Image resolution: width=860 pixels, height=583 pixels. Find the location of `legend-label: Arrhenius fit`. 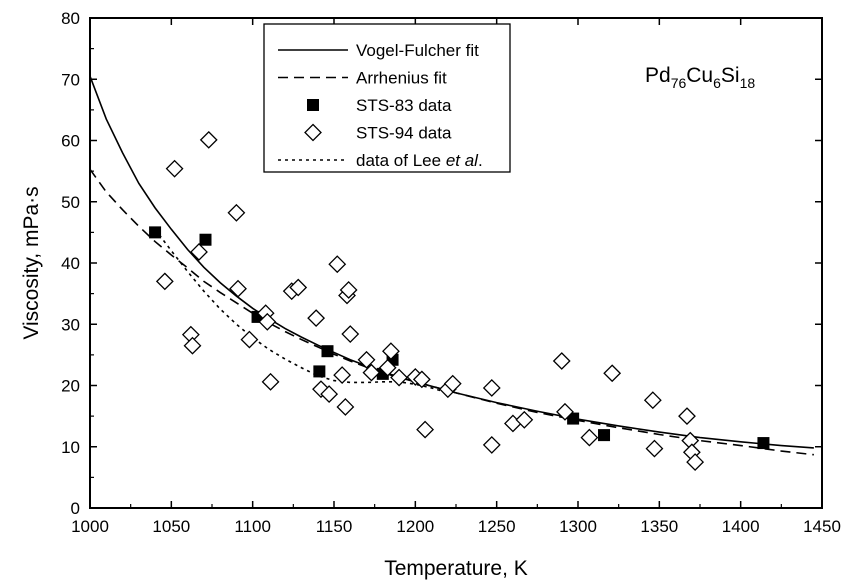

legend-label: Arrhenius fit is located at coordinates (401, 78).